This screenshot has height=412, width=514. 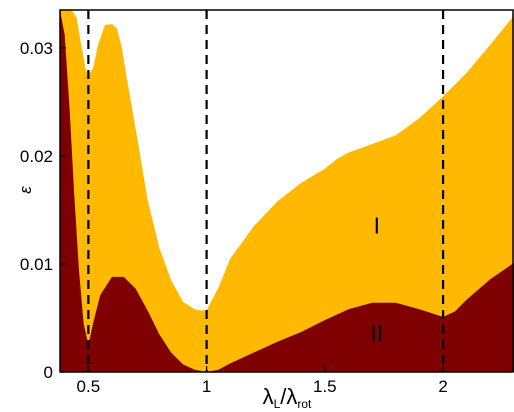 I want to click on y-axis-ticks: 0 0.01 0.02 0.03, so click(x=43, y=210).